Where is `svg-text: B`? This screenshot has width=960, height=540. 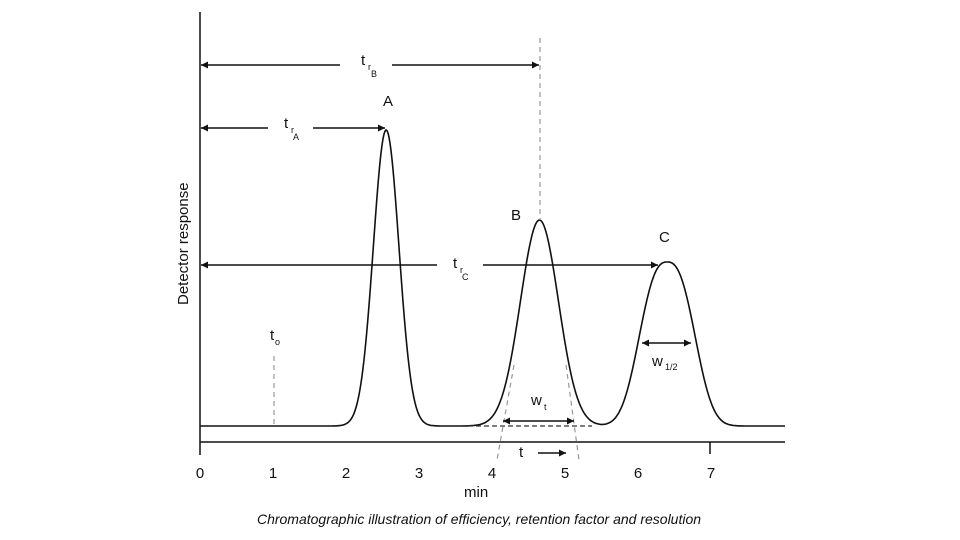
svg-text: B is located at coordinates (374, 74).